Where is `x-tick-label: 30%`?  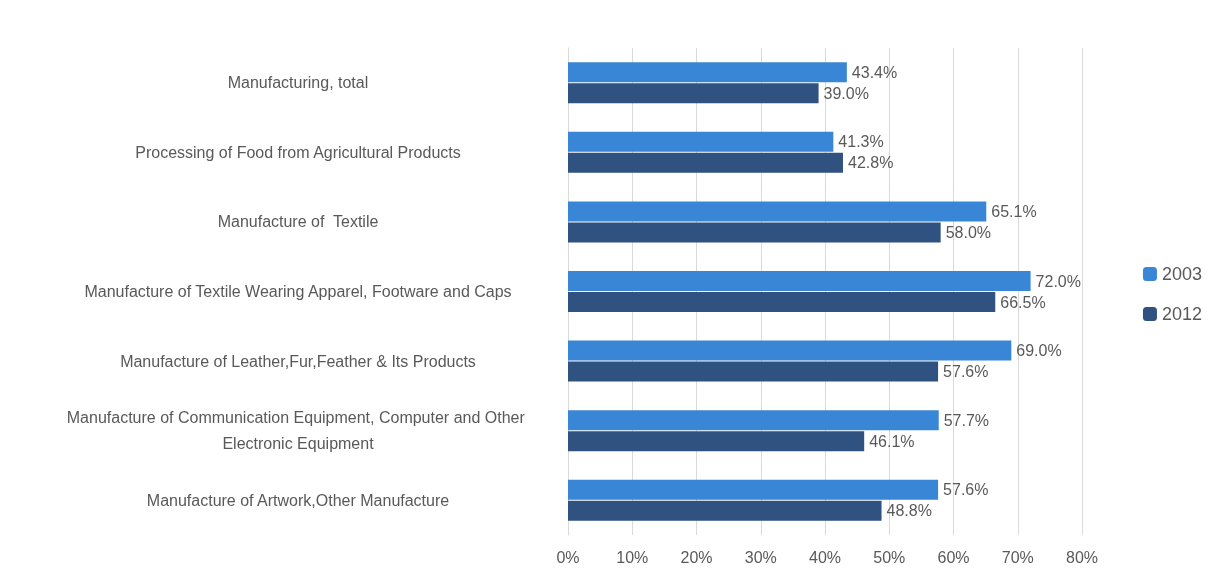 x-tick-label: 30% is located at coordinates (760, 557).